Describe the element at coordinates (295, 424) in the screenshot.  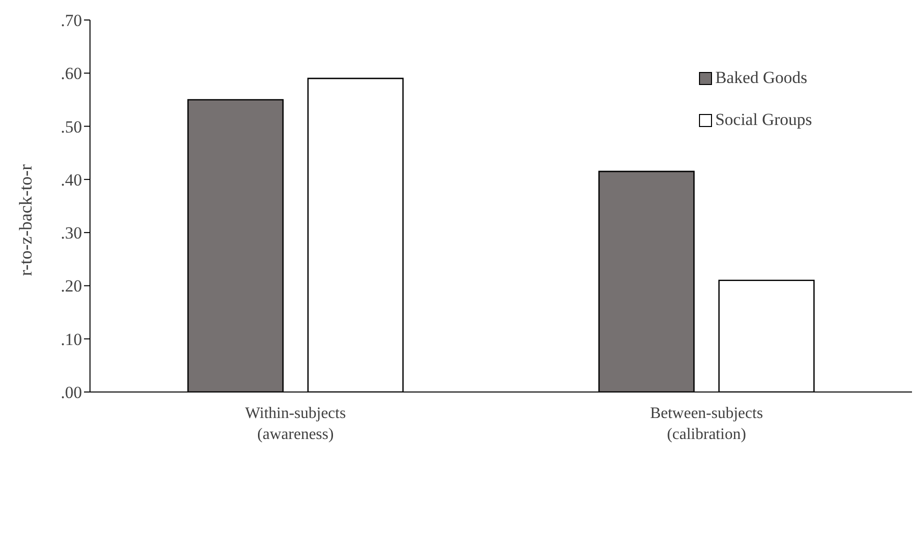
I see `x-tick-label: Within-subjects (awareness)` at that location.